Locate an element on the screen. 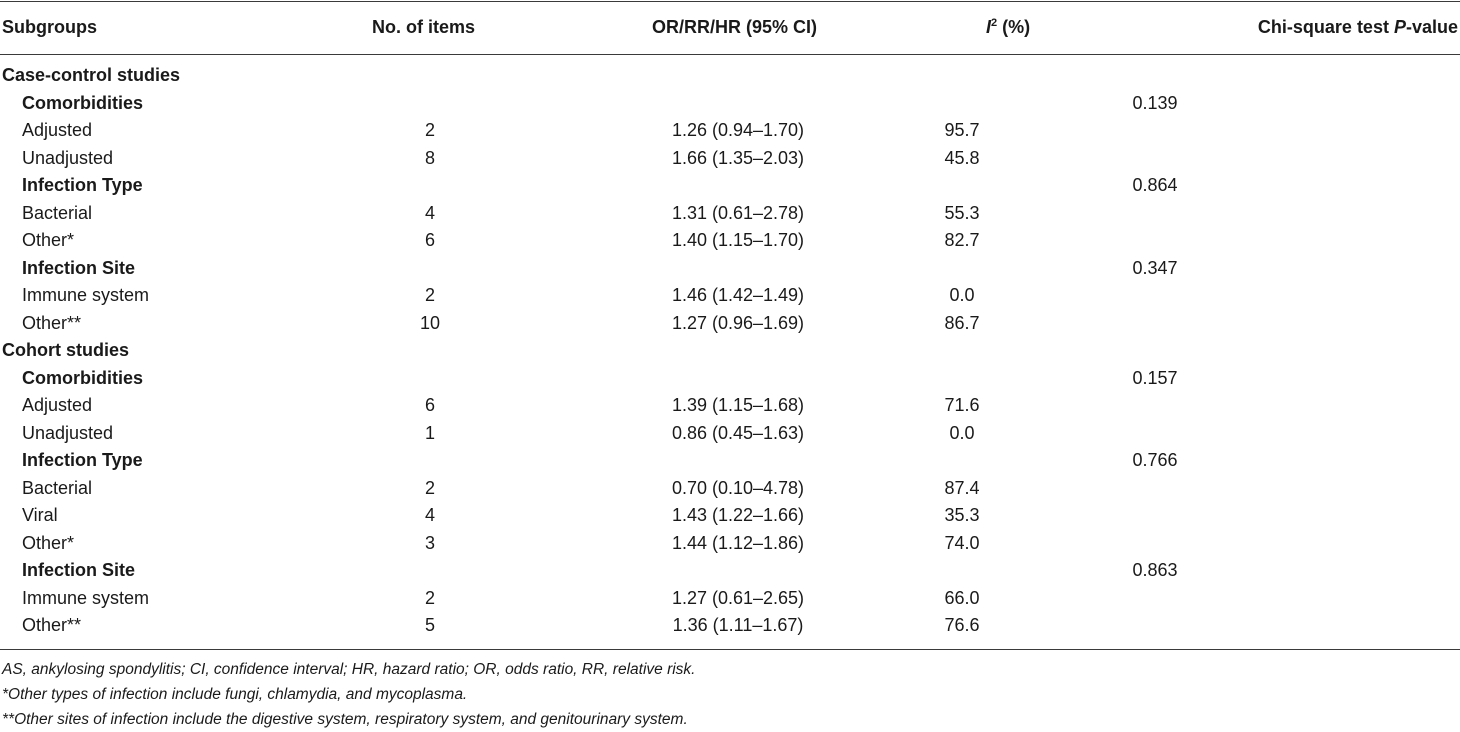  i2-value: 74.0 is located at coordinates (962, 542).